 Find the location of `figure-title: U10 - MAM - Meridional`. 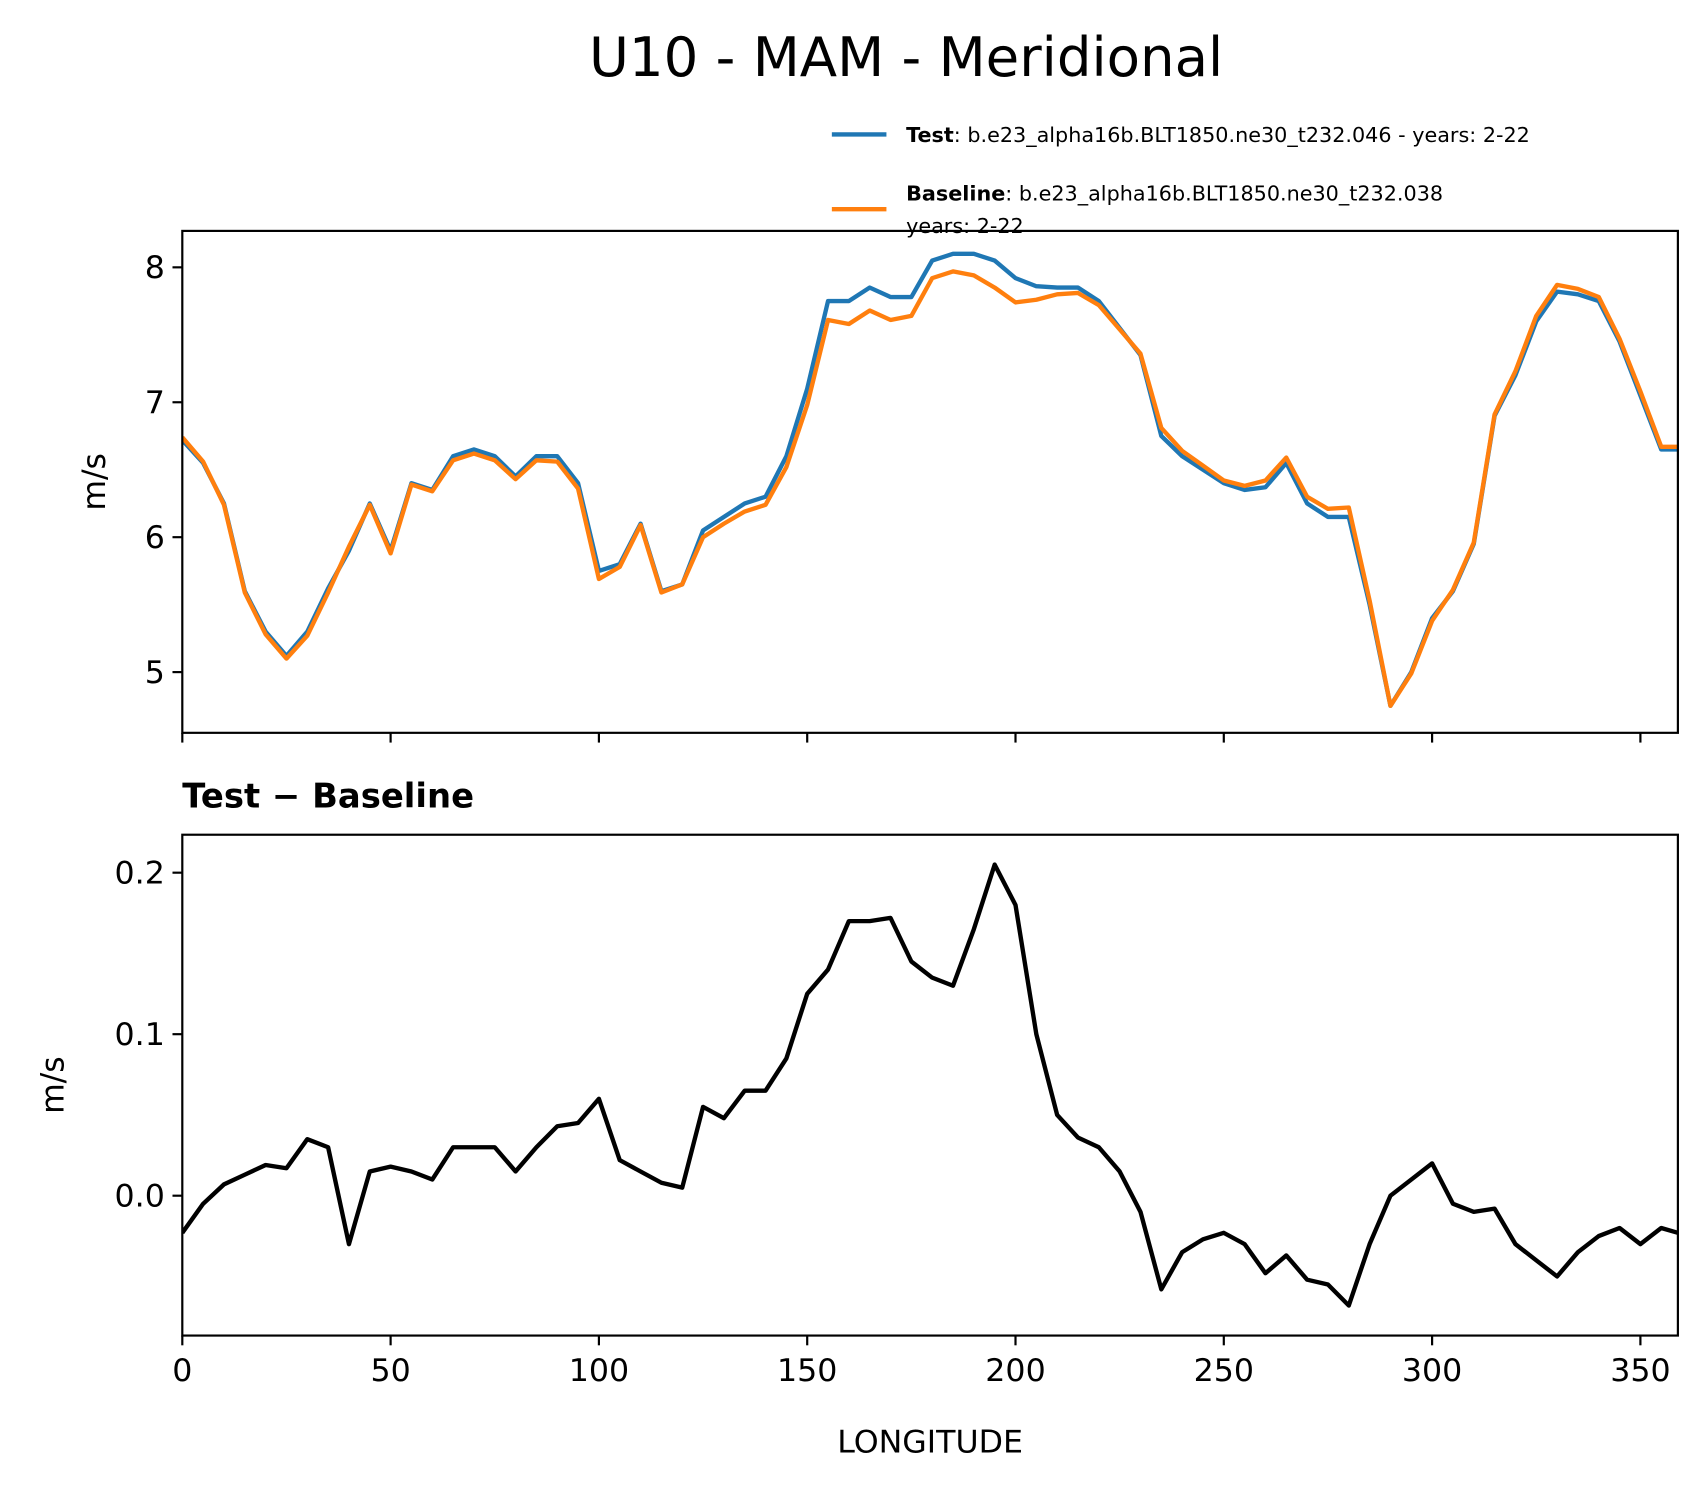

figure-title: U10 - MAM - Meridional is located at coordinates (906, 57).